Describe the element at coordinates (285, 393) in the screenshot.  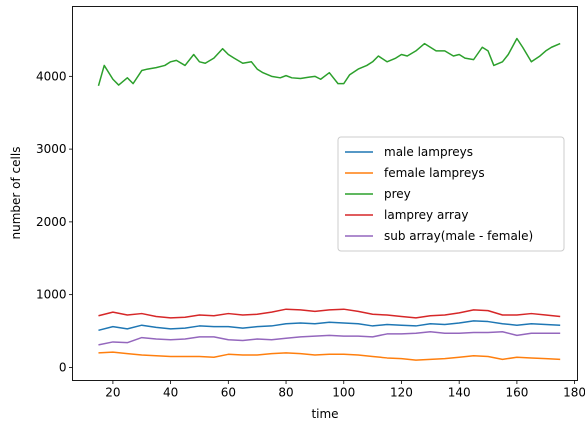
I see `x-tick-label: 80` at that location.